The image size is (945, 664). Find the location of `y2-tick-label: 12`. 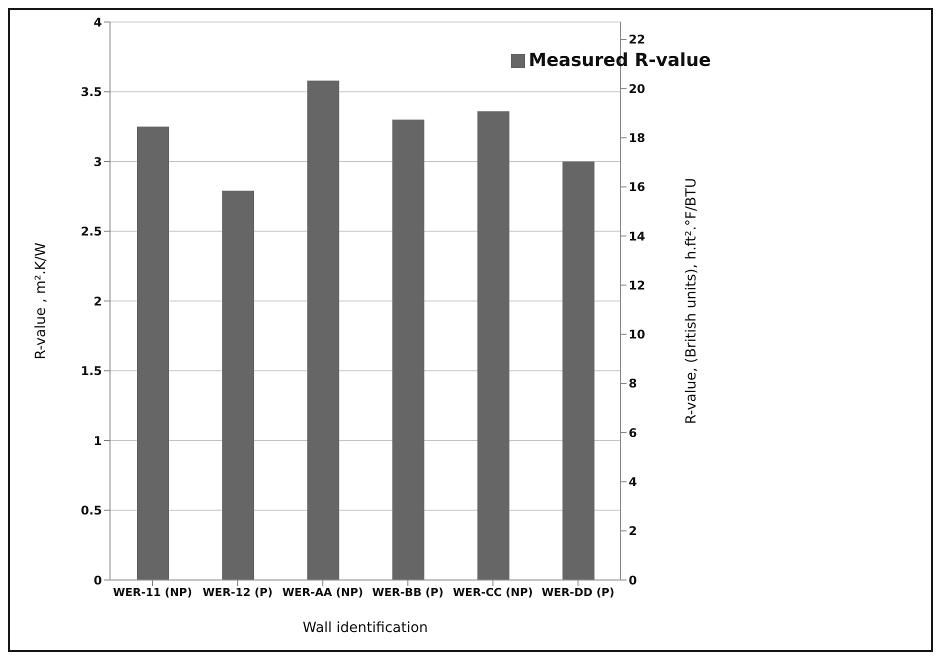

y2-tick-label: 12 is located at coordinates (637, 285).